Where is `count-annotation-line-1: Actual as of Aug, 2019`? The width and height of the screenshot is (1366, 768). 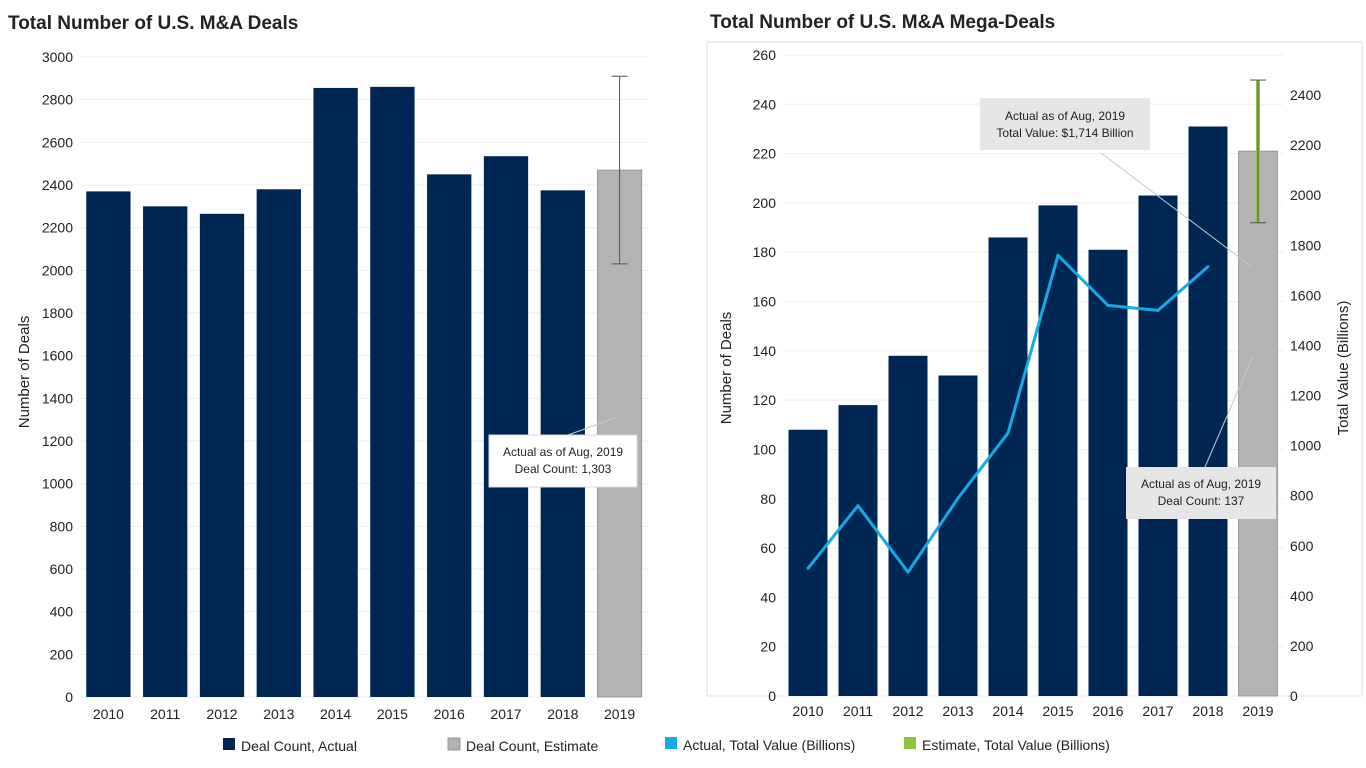 count-annotation-line-1: Actual as of Aug, 2019 is located at coordinates (1201, 484).